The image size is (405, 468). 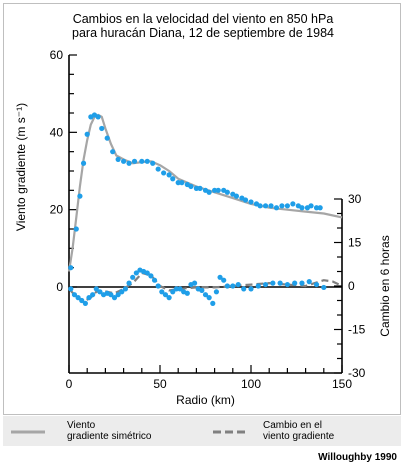 What do you see at coordinates (59, 287) in the screenshot?
I see `y-left-tick-label: 0` at bounding box center [59, 287].